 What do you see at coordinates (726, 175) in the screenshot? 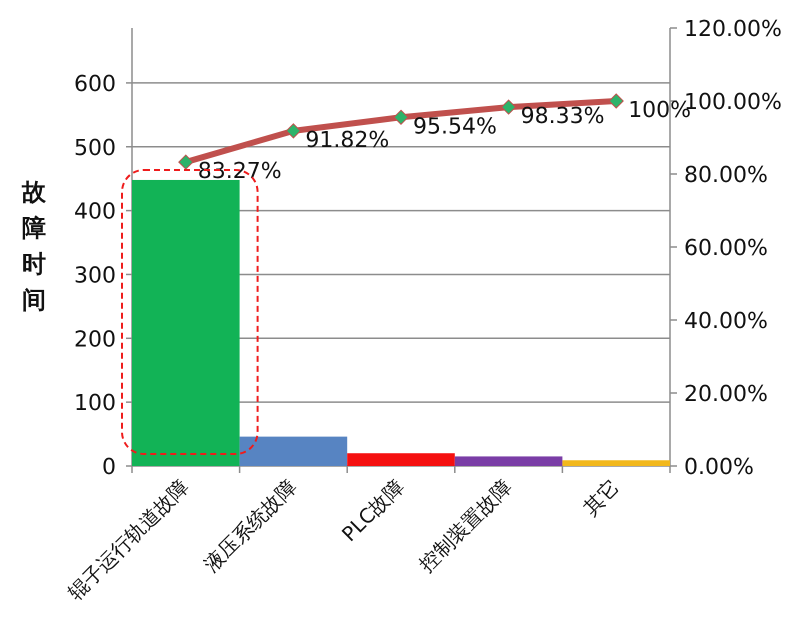
I see `y2-tick-label: 80.00%` at bounding box center [726, 175].